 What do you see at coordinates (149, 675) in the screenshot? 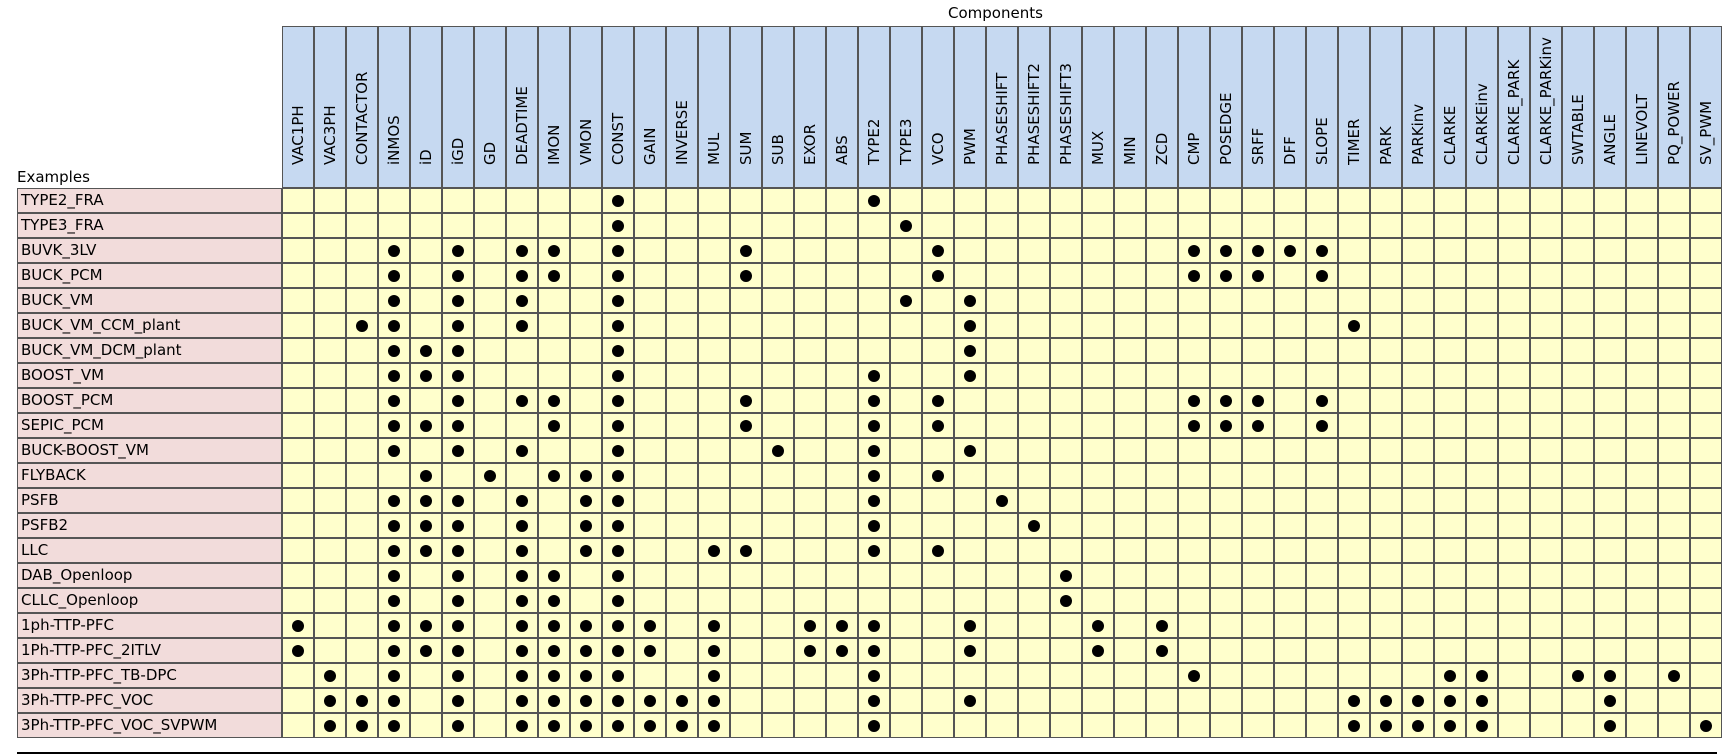
I see `row-label: 3Ph-TTP-PFC_TB-DPC` at bounding box center [149, 675].